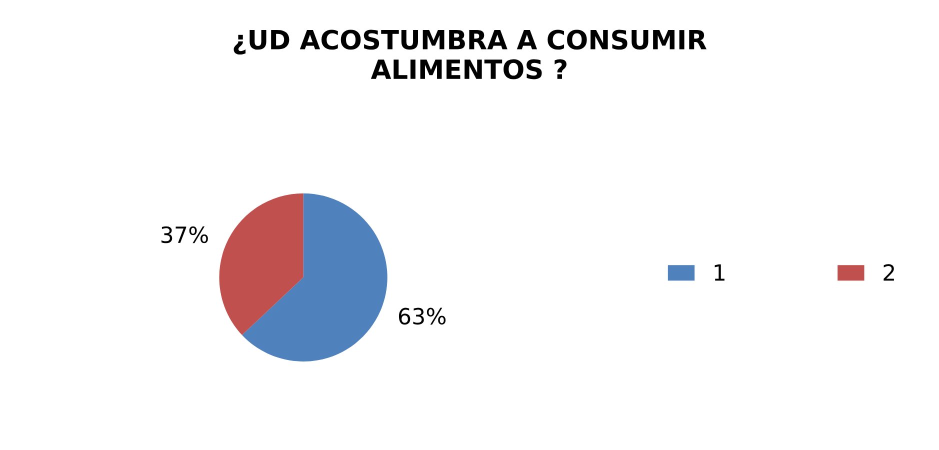  Describe the element at coordinates (422, 316) in the screenshot. I see `data-label: 63%` at that location.